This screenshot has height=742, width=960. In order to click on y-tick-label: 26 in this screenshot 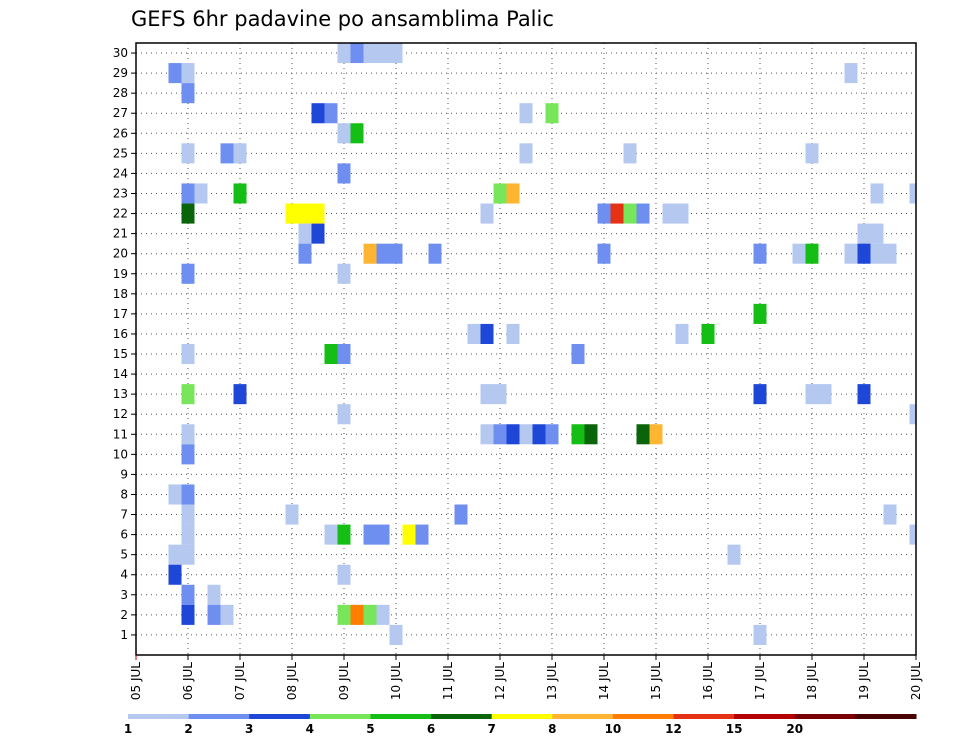, I will do `click(120, 133)`.